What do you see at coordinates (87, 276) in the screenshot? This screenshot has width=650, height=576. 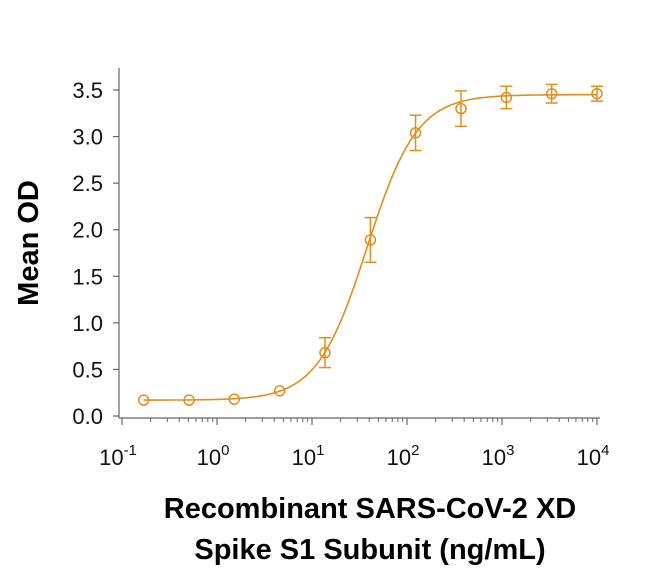 I see `y-tick-label: 1.5` at bounding box center [87, 276].